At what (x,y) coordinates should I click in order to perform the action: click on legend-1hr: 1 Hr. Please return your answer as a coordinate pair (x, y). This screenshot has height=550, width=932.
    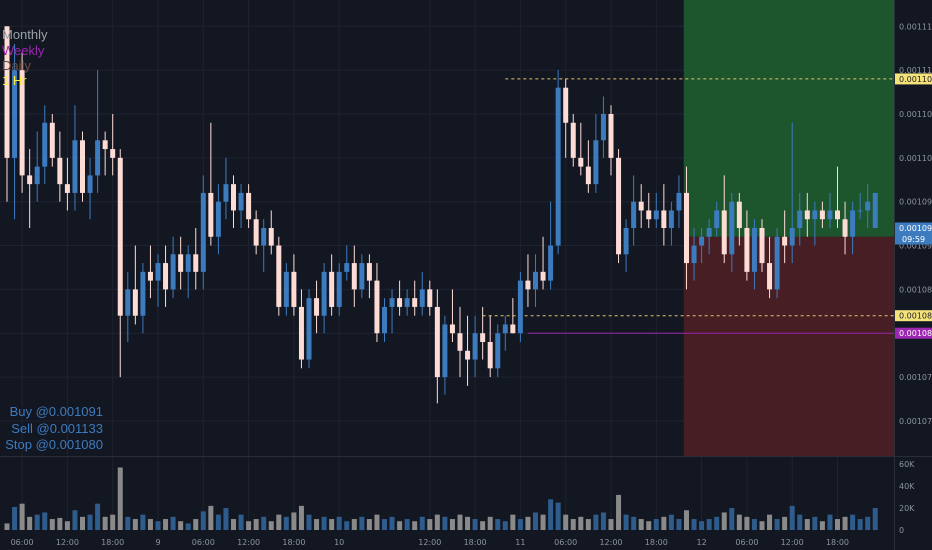
    Looking at the image, I should click on (14, 80).